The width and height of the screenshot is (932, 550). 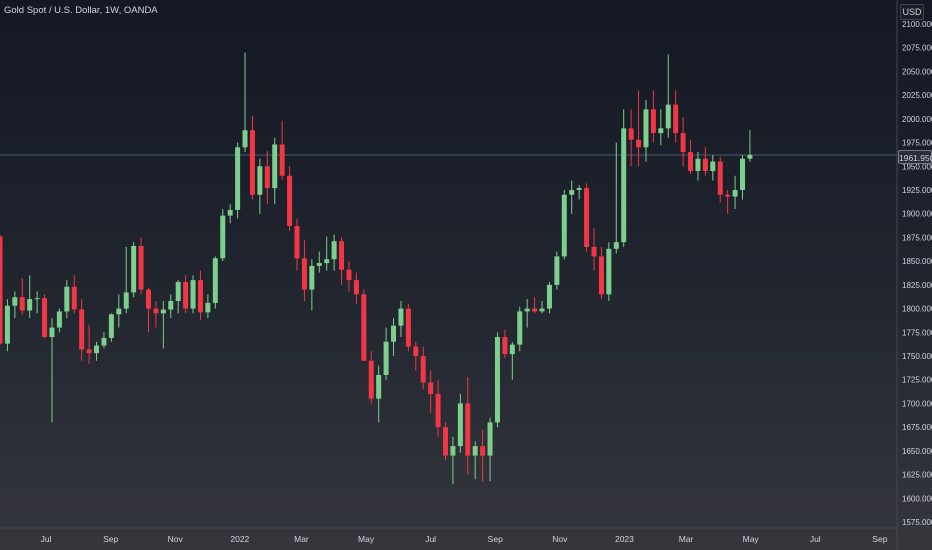 I want to click on price-tick-label: 1625.000, so click(x=917, y=475).